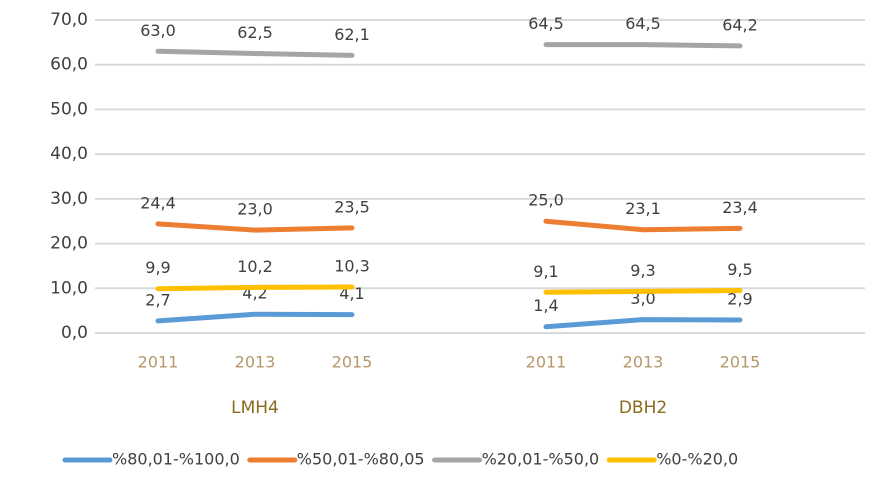 Image resolution: width=876 pixels, height=484 pixels. Describe the element at coordinates (352, 206) in the screenshot. I see `data-label: 23,5` at that location.